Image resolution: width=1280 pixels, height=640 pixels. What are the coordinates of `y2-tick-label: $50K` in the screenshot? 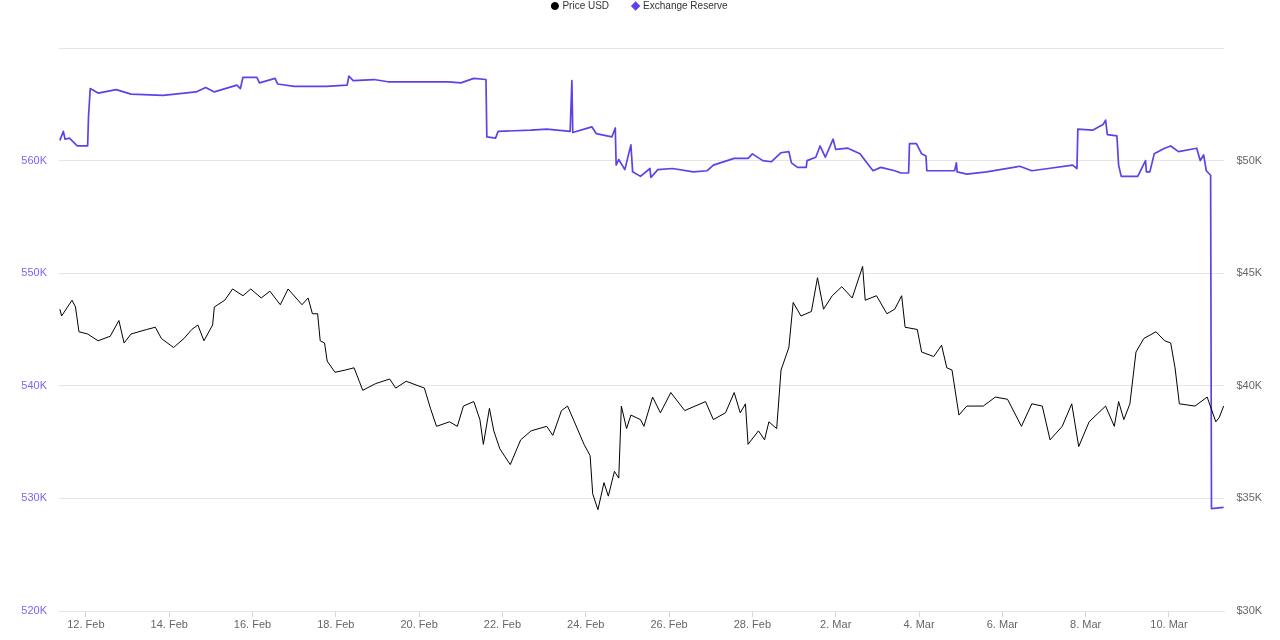 It's located at (1249, 159).